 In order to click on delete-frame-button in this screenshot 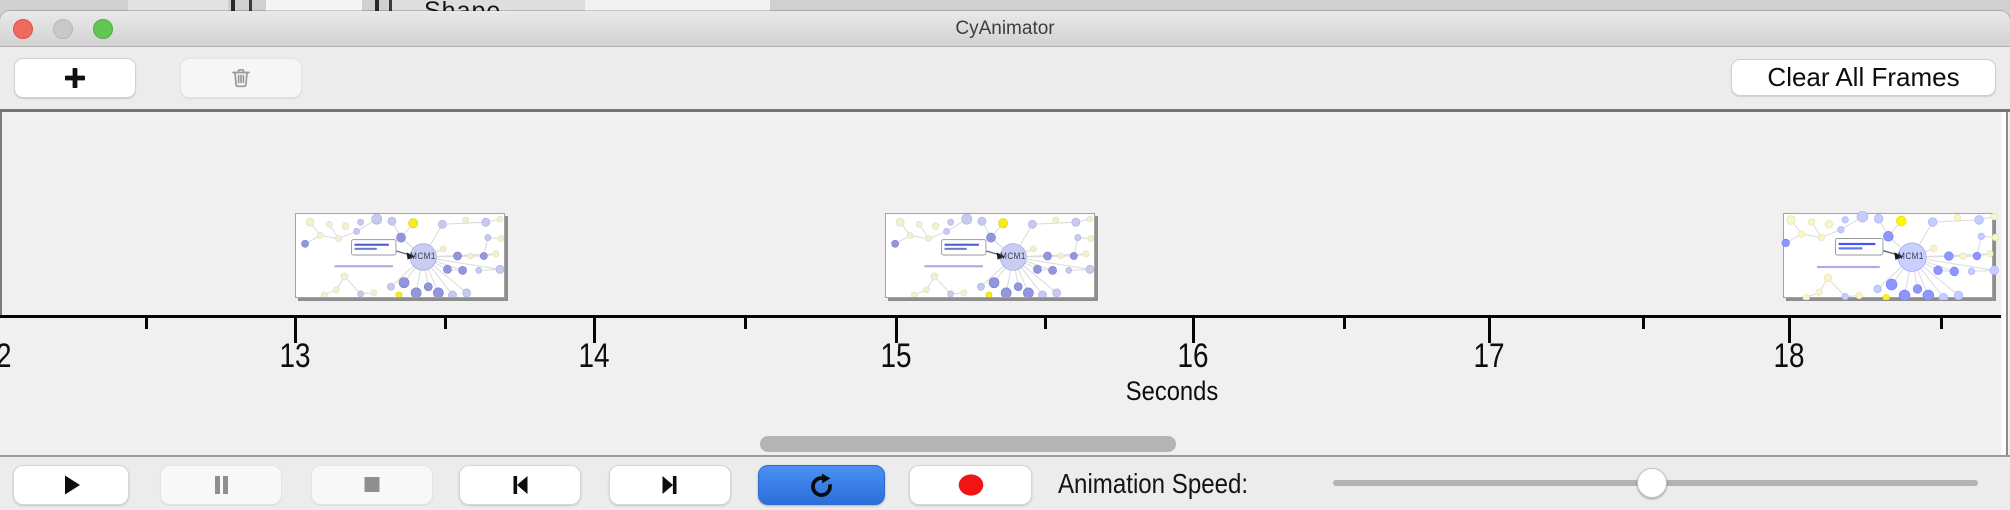, I will do `click(241, 78)`.